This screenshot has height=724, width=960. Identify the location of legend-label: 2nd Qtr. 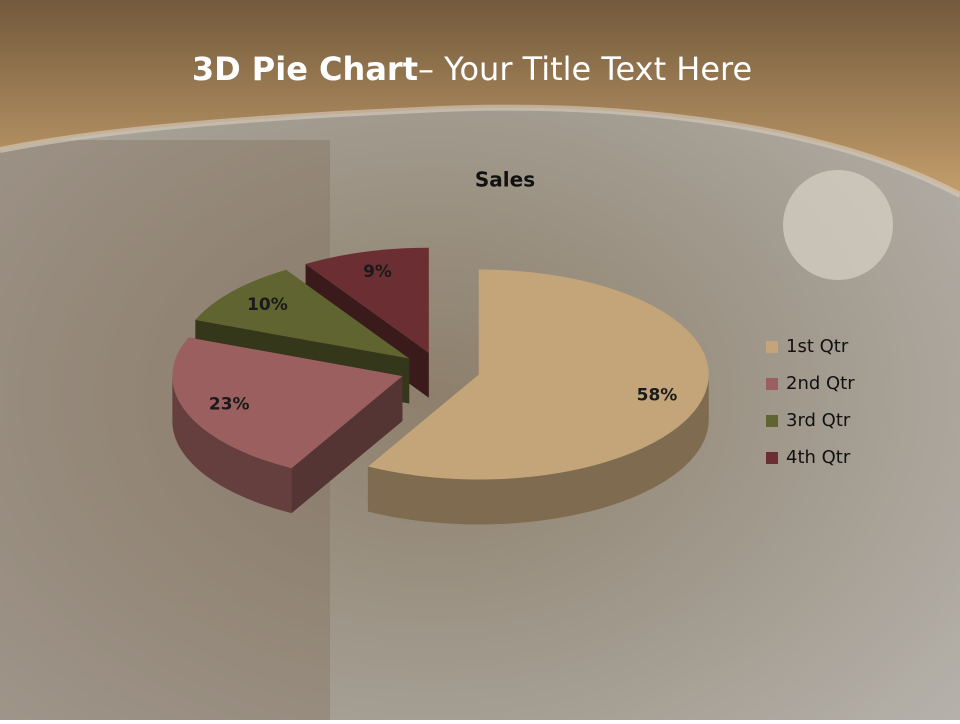
(820, 383).